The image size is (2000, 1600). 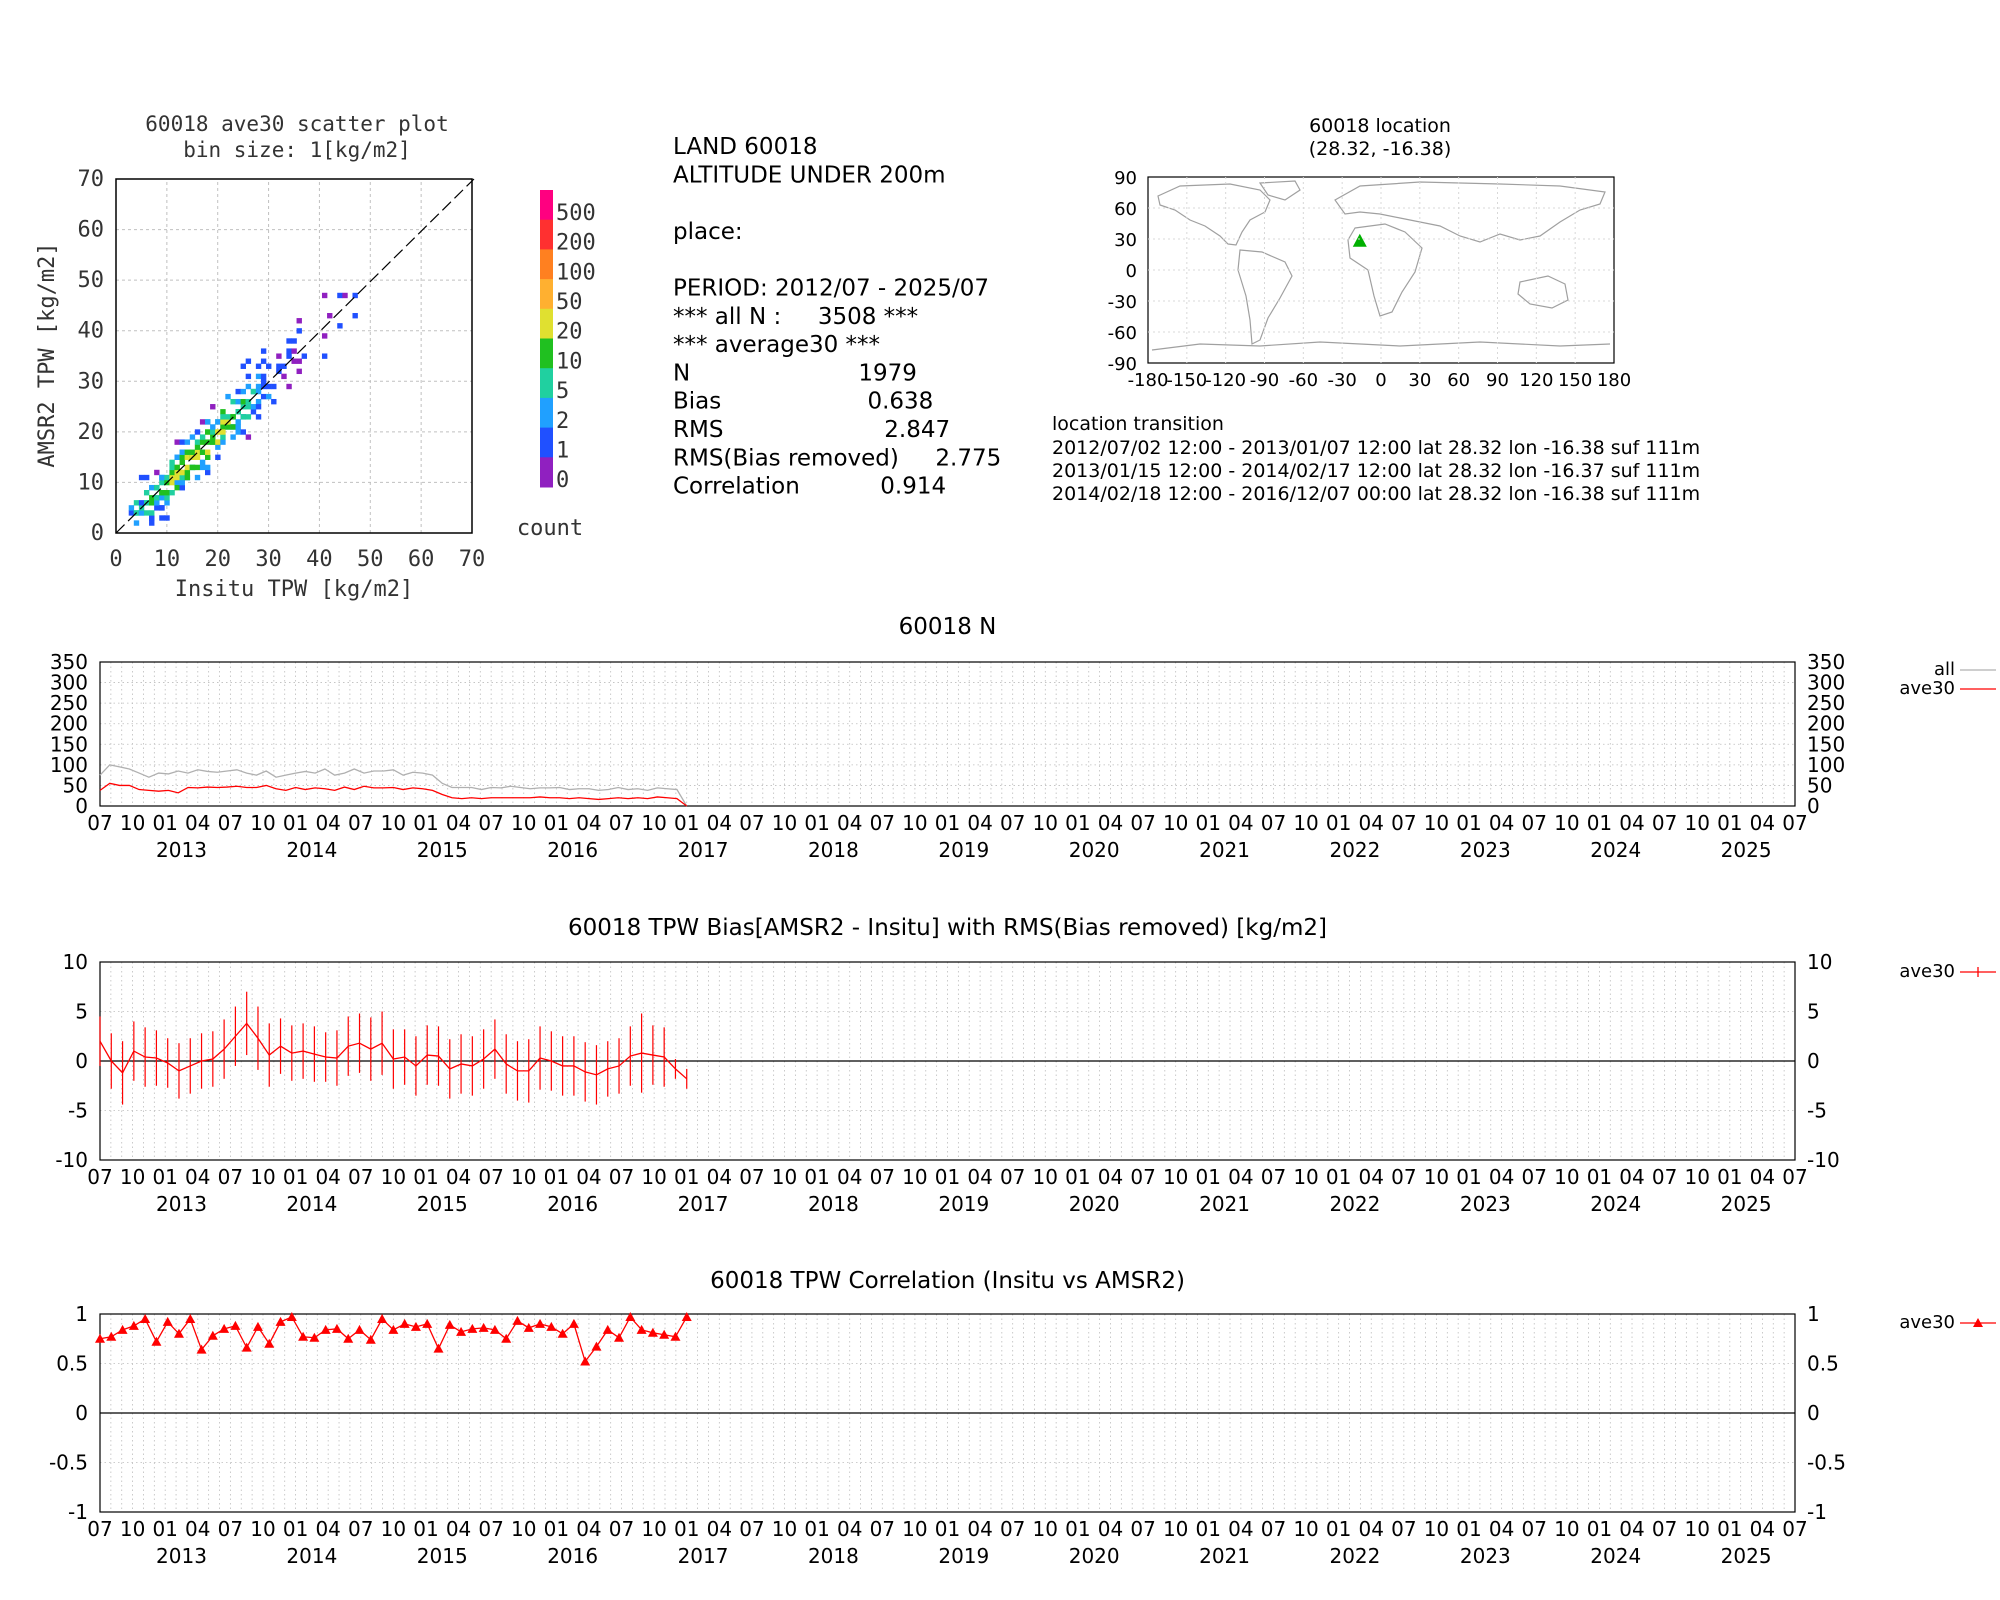 I want to click on map-lat-tick: -90, so click(x=1122, y=364).